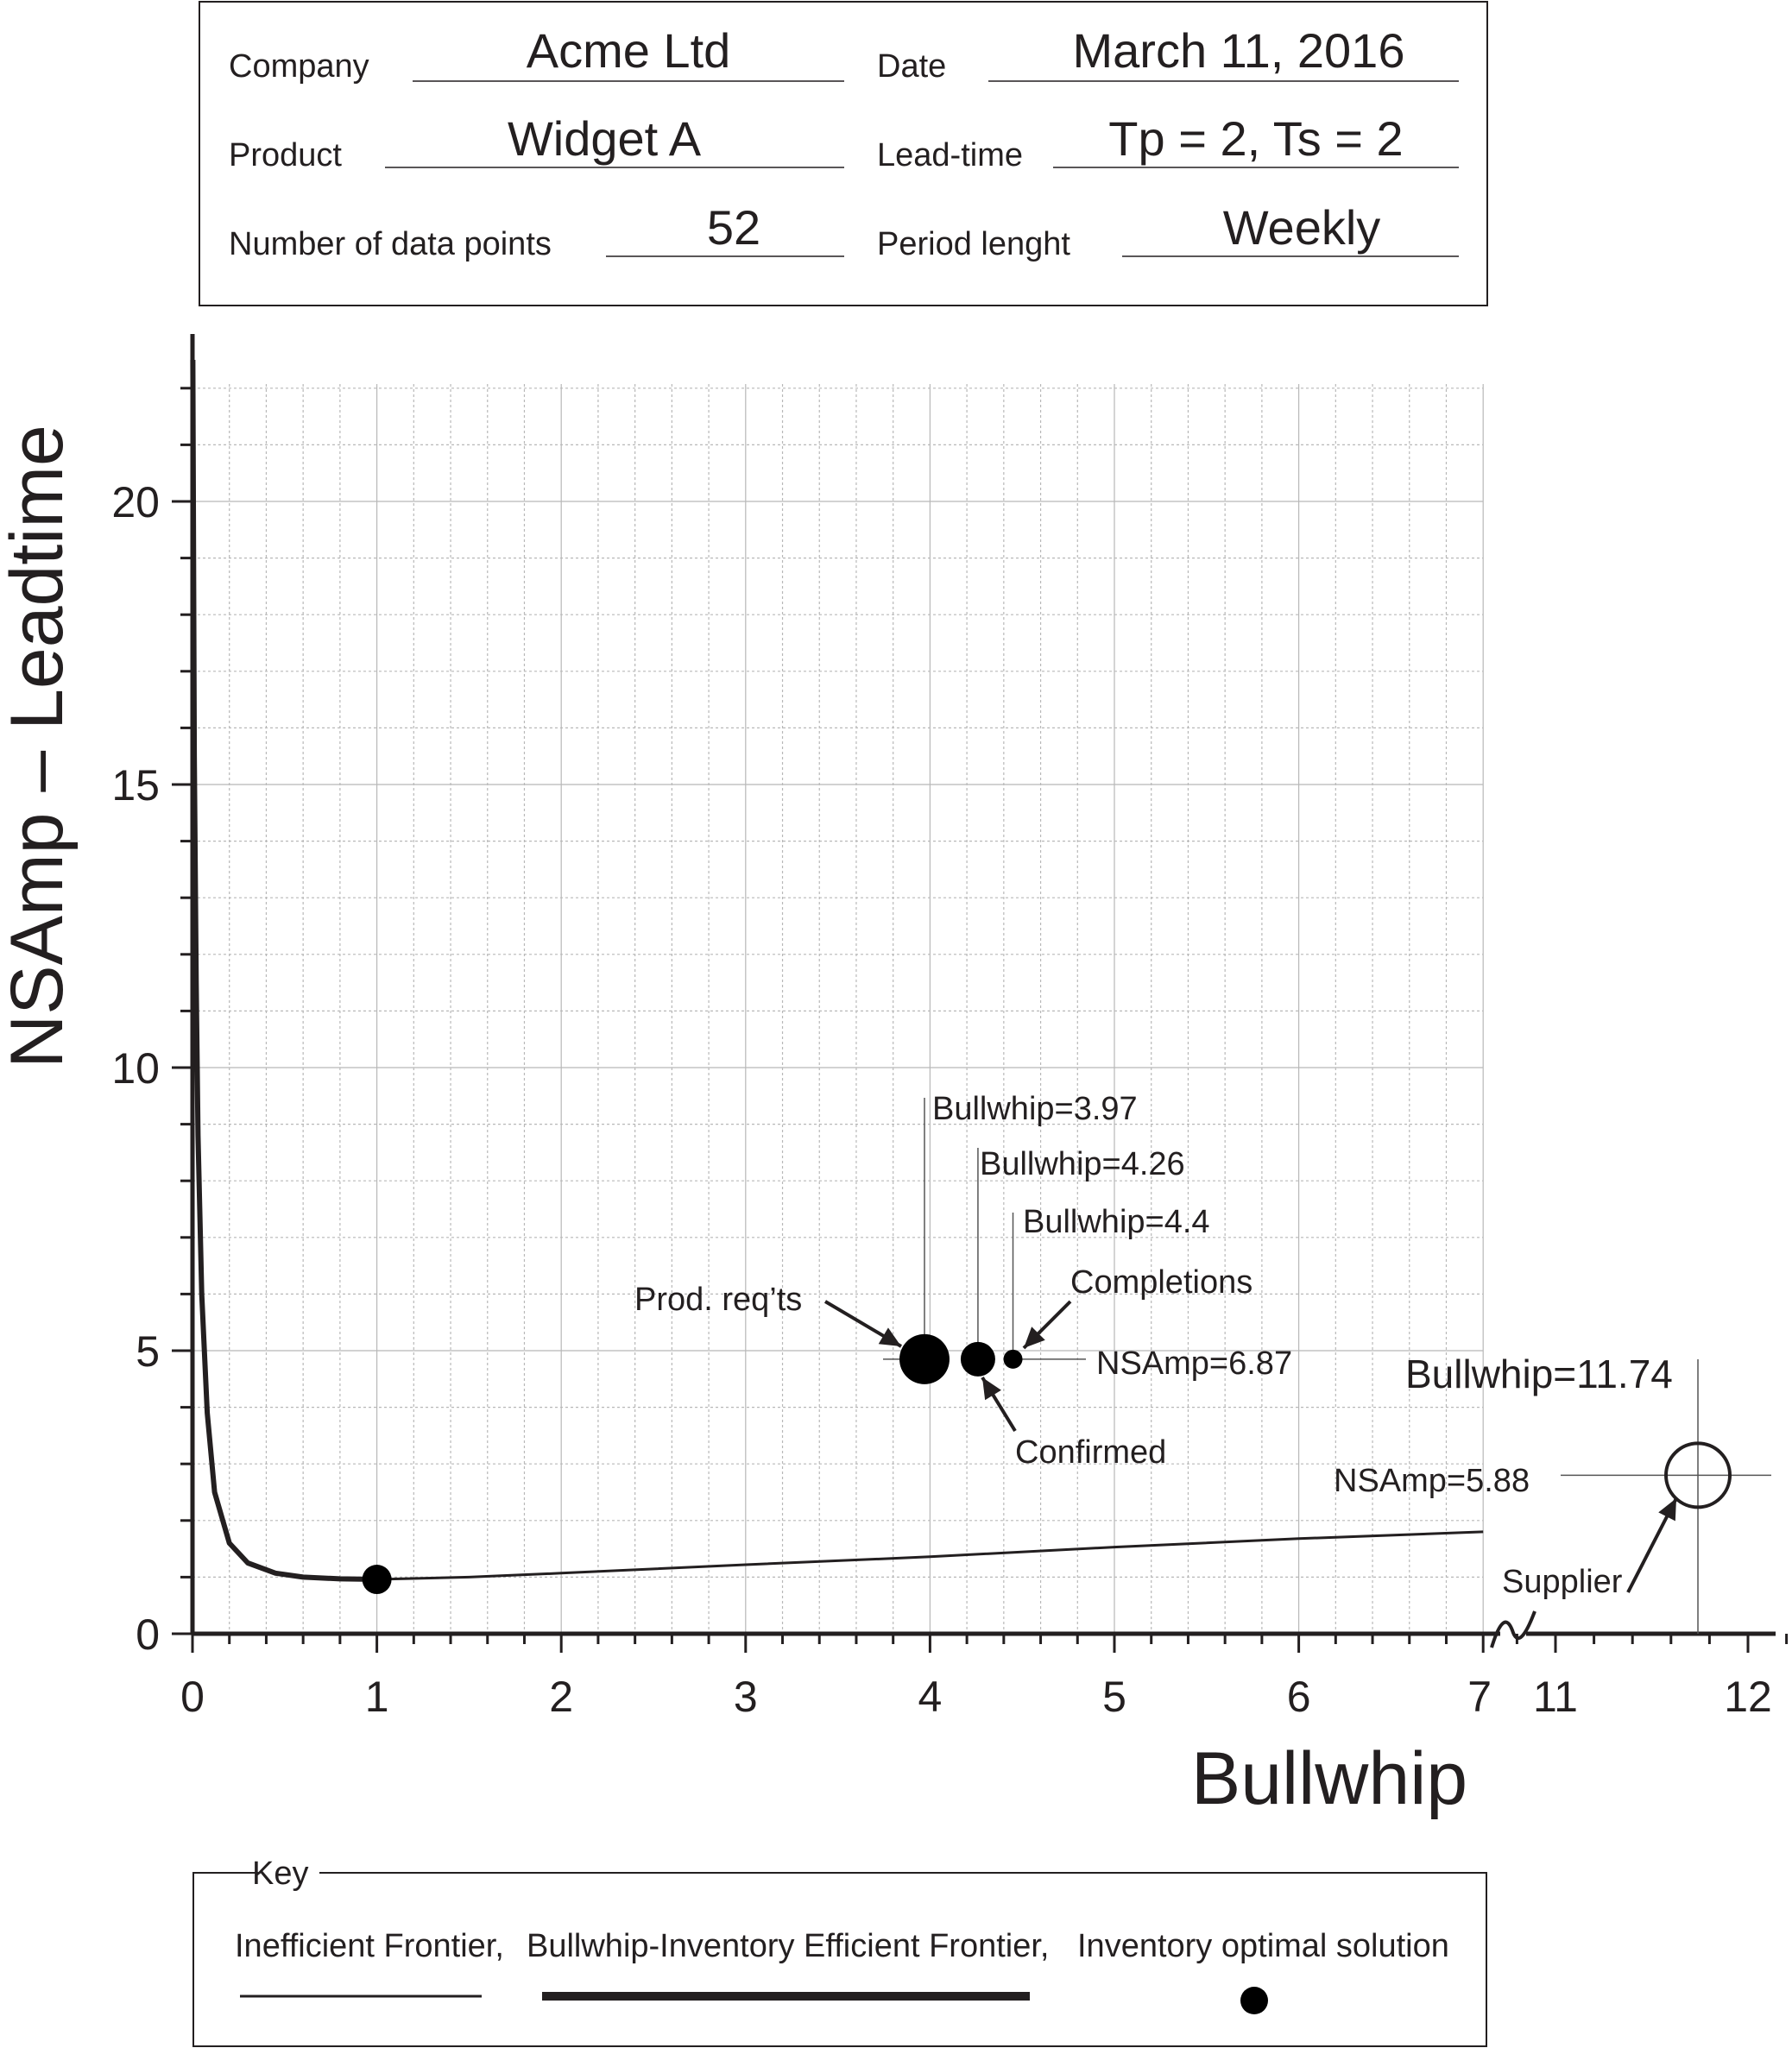 This screenshot has height=2048, width=1792. What do you see at coordinates (889, 1336) in the screenshot?
I see `arrow-prod-reqts-head` at bounding box center [889, 1336].